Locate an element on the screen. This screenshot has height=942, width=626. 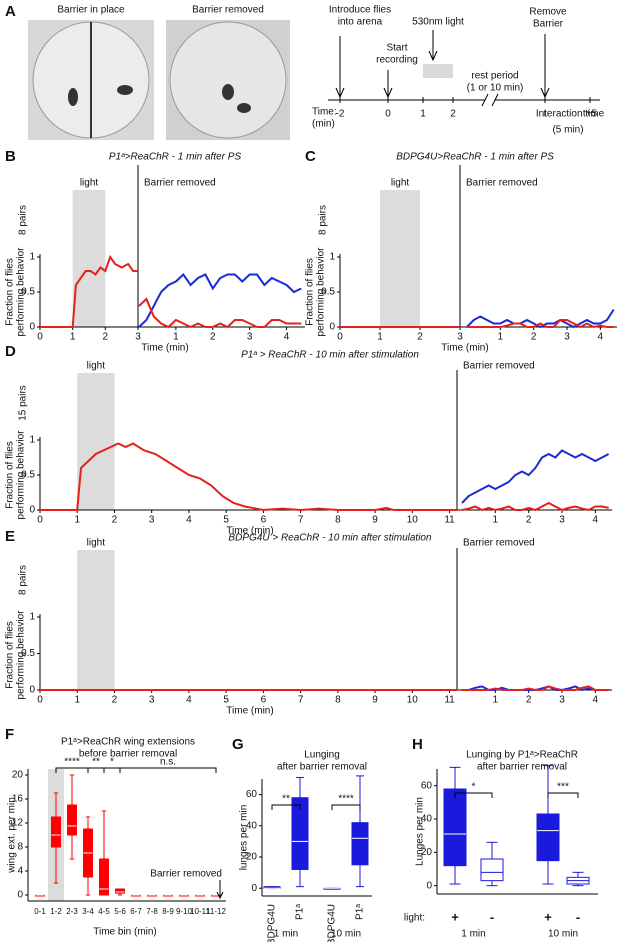
axis-break is located at coordinates (490, 100).